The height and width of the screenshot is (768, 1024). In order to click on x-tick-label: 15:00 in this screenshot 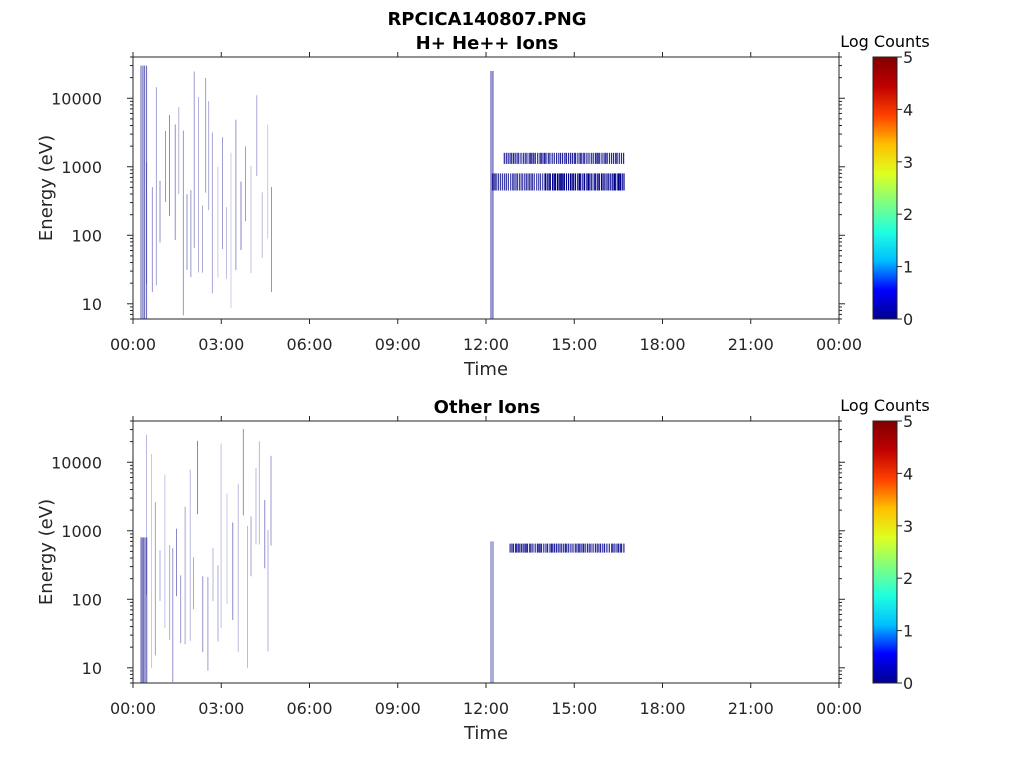, I will do `click(574, 708)`.